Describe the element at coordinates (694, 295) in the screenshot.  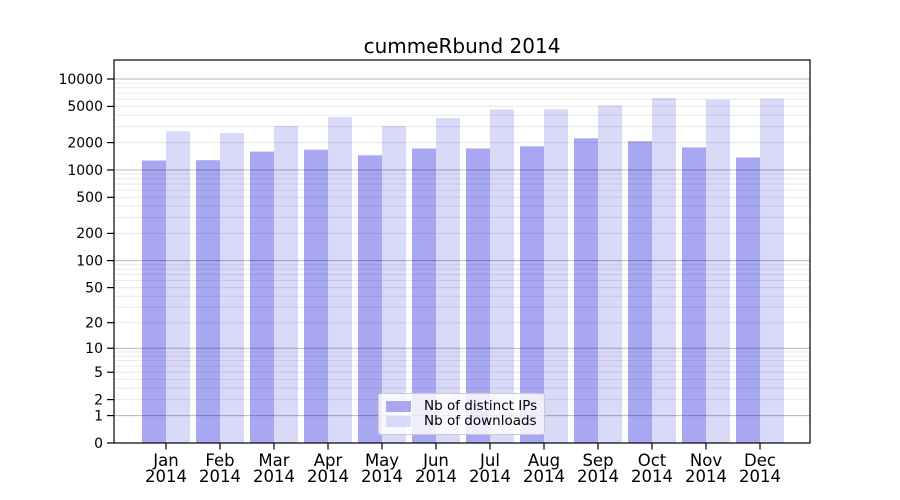
I see `bar-distinct-ips-nov` at that location.